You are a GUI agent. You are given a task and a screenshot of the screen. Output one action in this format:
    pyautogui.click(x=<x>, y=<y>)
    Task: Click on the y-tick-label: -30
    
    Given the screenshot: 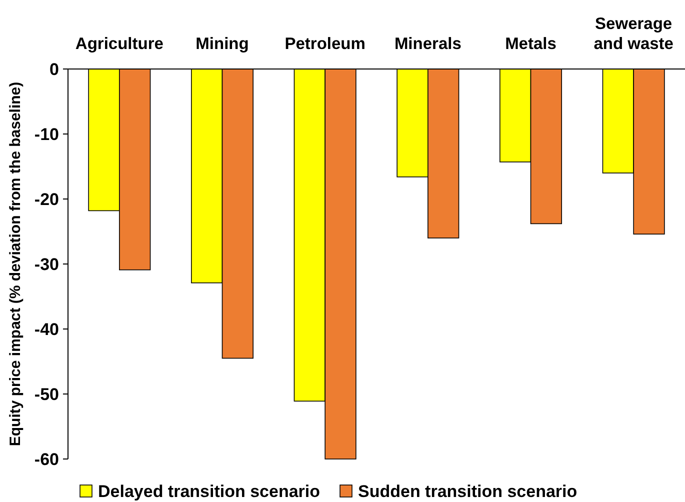 What is the action you would take?
    pyautogui.click(x=46, y=264)
    